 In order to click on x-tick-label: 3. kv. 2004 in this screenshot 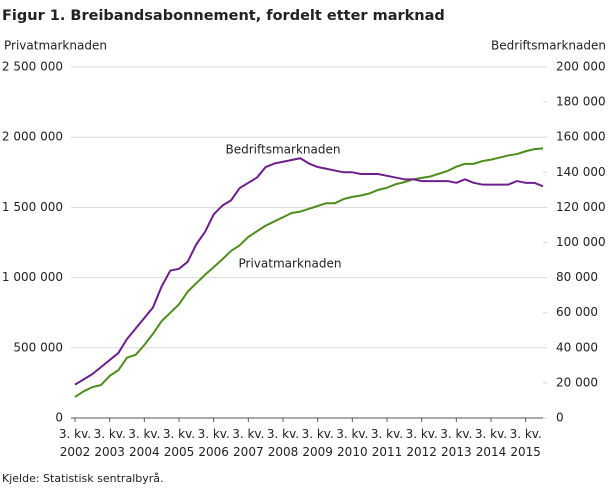, I will do `click(144, 443)`.